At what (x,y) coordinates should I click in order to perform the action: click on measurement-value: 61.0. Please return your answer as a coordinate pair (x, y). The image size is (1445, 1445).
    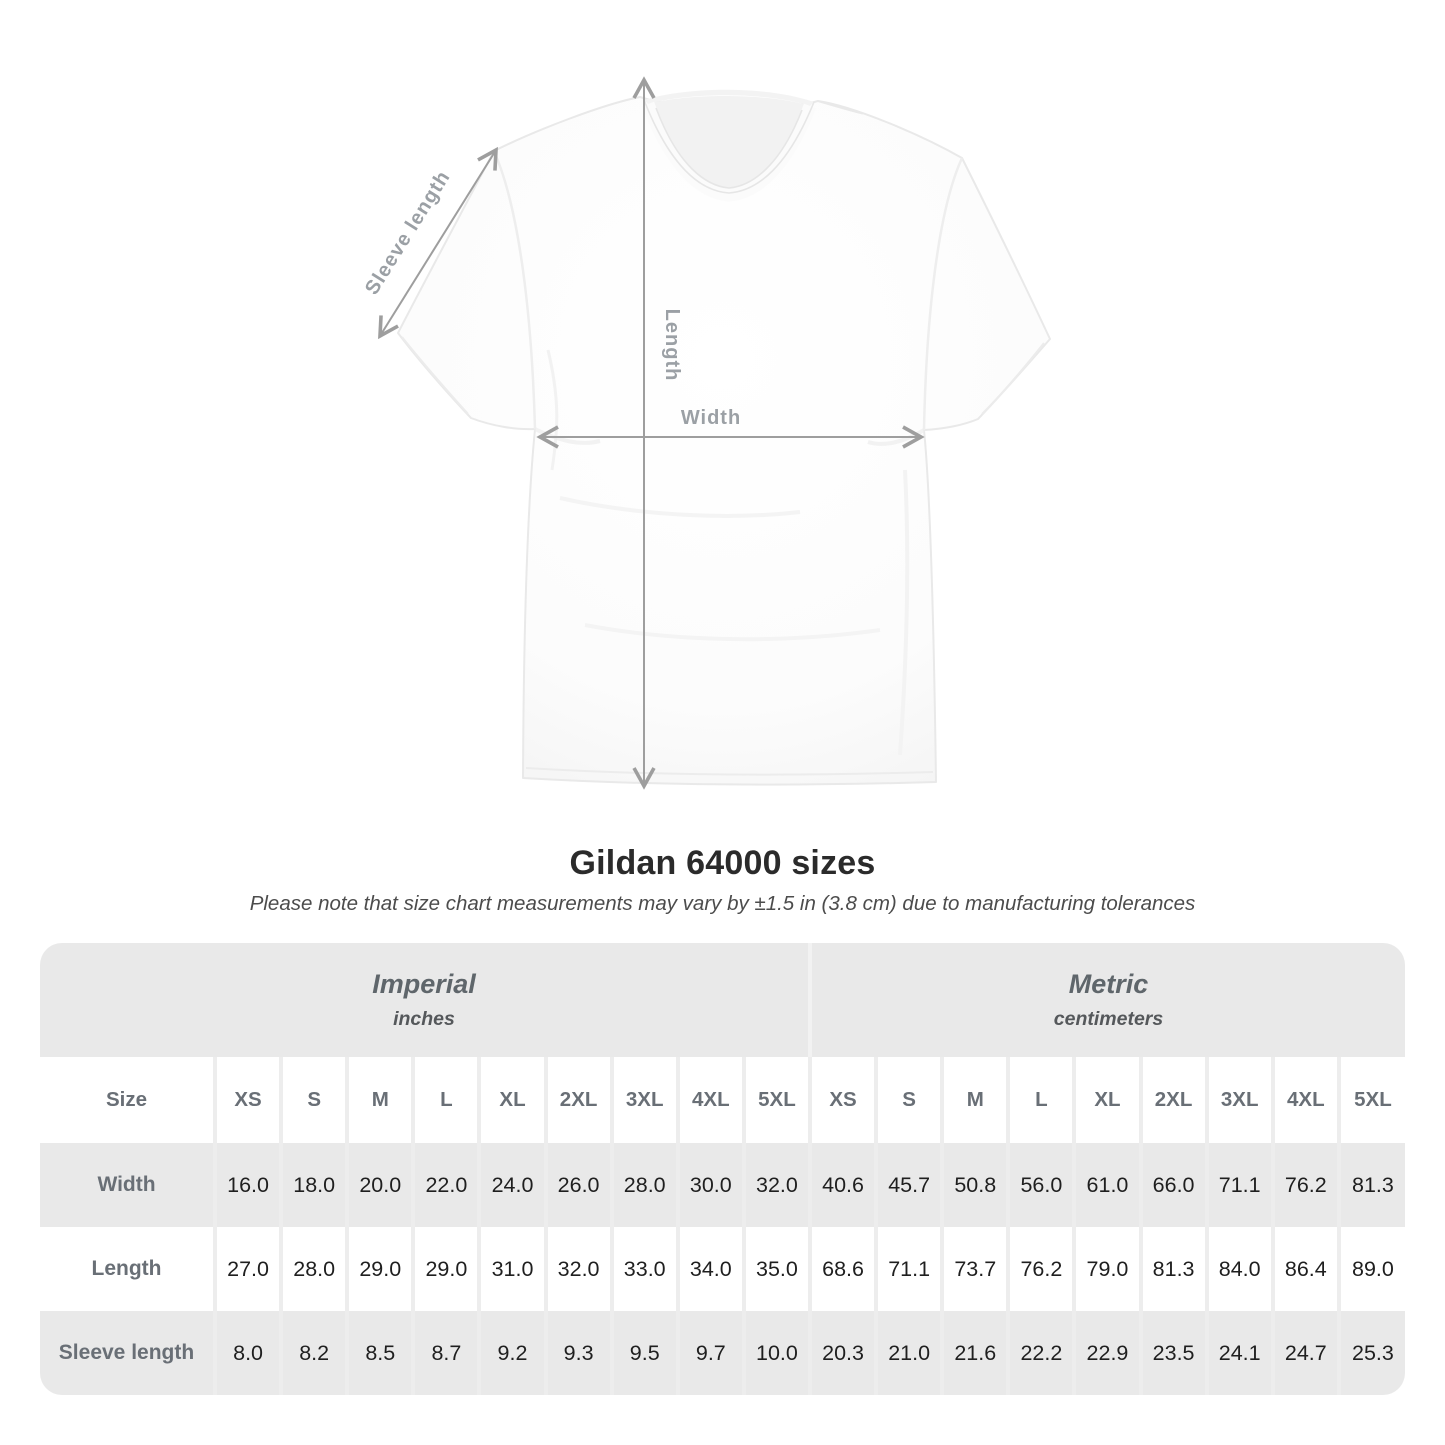
    Looking at the image, I should click on (1106, 1185).